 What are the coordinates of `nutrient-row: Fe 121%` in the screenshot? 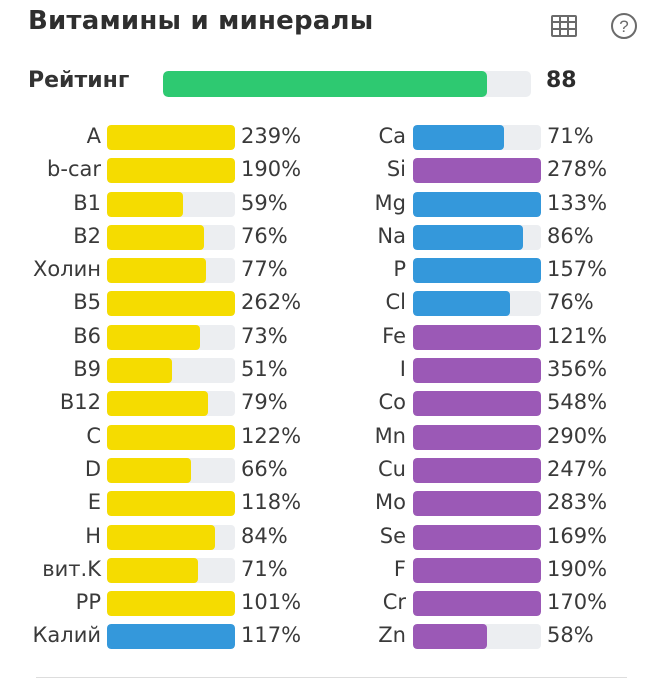 It's located at (456, 337).